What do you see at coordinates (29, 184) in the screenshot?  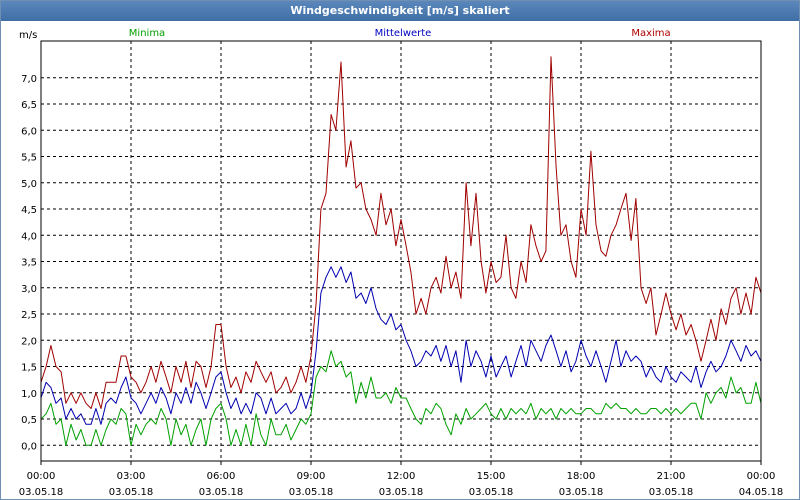 I see `y-tick-label: 5,0` at bounding box center [29, 184].